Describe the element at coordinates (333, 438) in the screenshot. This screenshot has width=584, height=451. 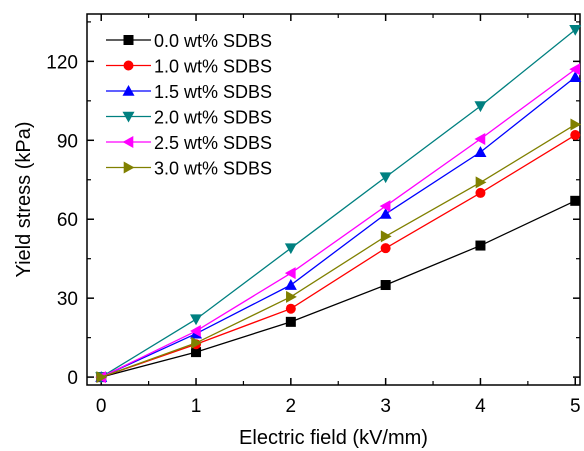
I see `x-axis-title: Electric field (kV/mm)` at that location.